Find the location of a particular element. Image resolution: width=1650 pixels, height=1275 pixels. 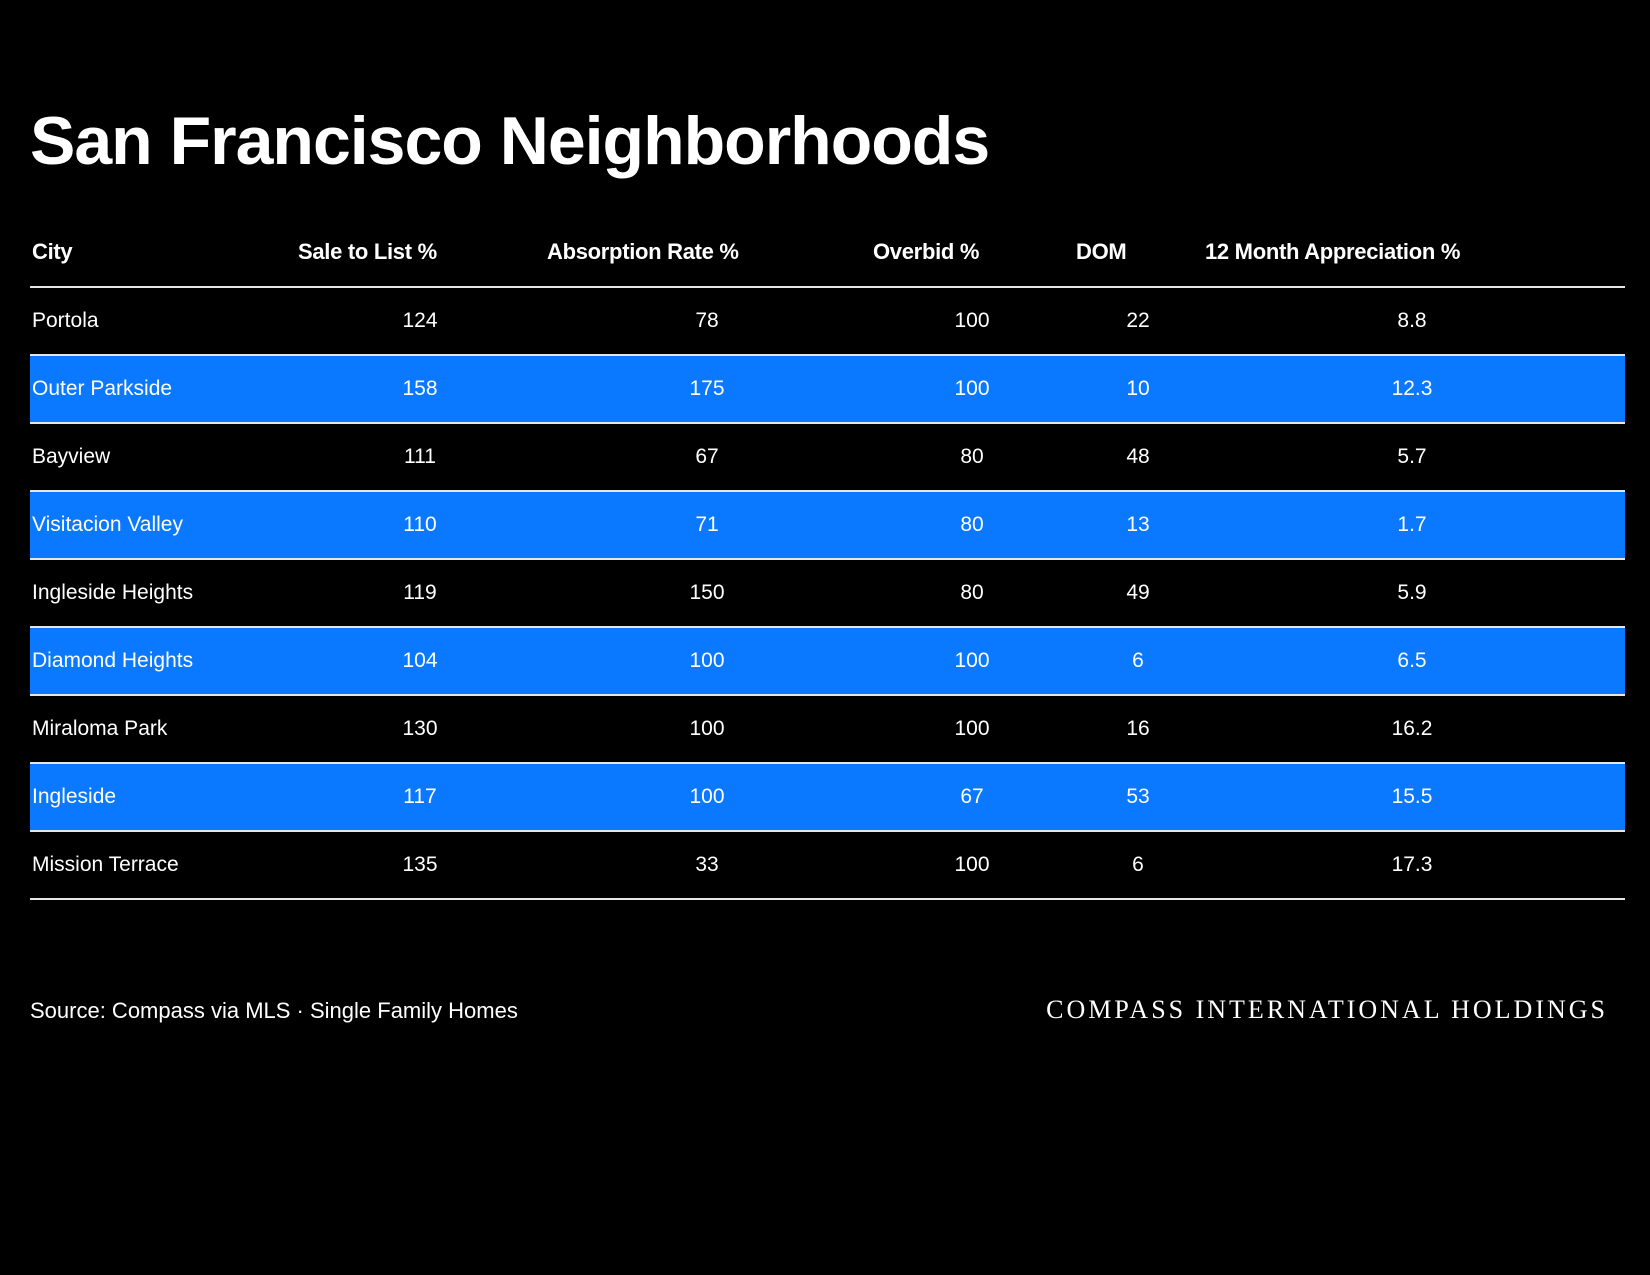

cell-city: Bayview is located at coordinates (71, 456).